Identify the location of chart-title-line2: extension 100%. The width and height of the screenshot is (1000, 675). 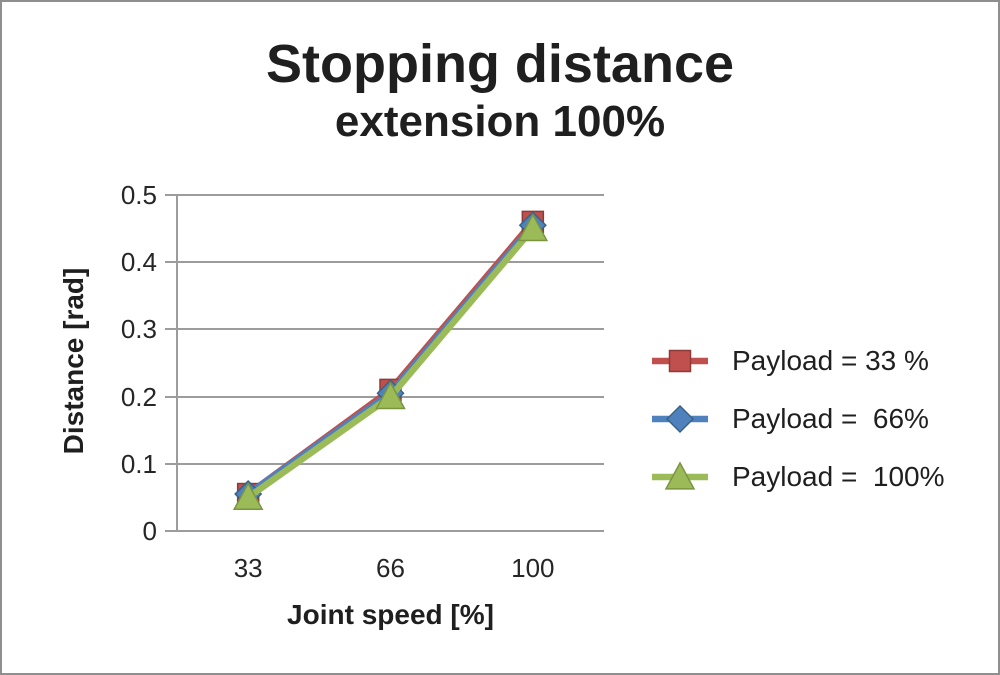
(500, 121).